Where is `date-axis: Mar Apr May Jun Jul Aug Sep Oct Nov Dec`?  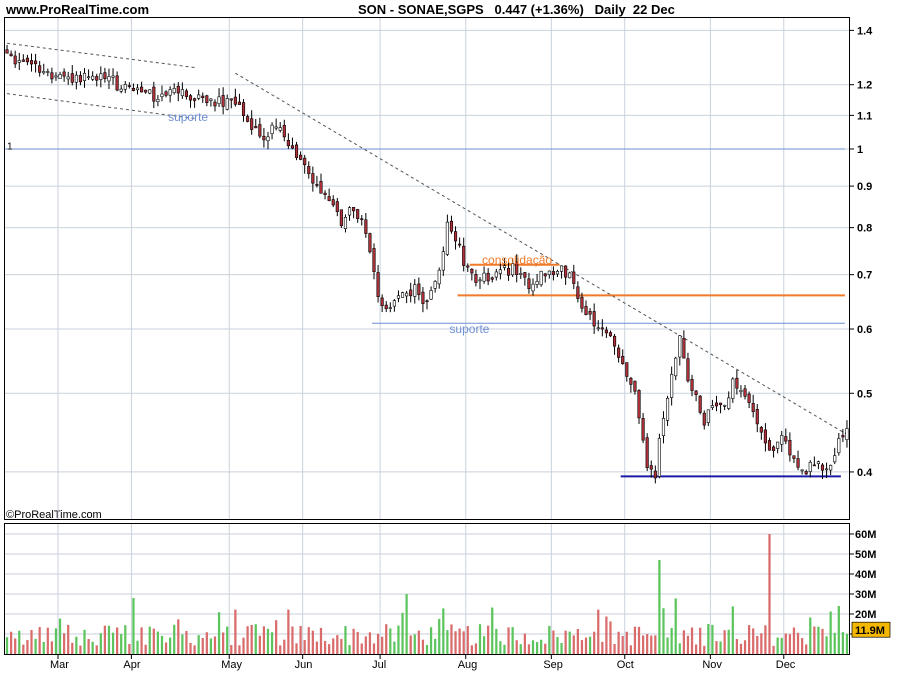 date-axis: Mar Apr May Jun Jul Aug Sep Oct Nov Dec is located at coordinates (423, 662).